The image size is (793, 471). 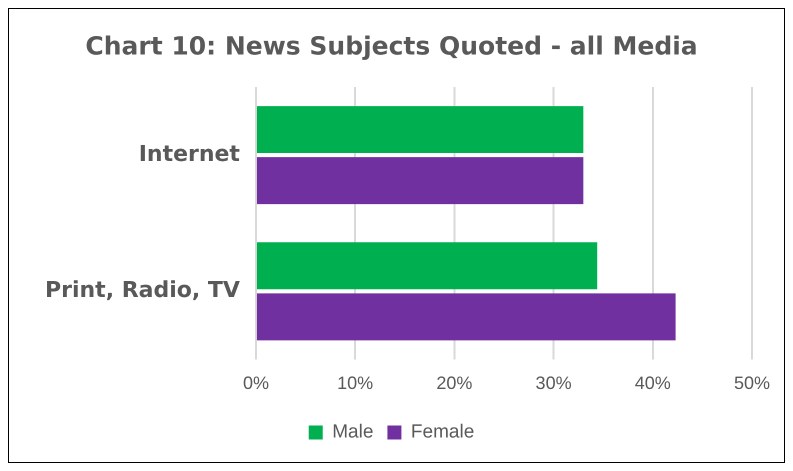 What do you see at coordinates (189, 154) in the screenshot?
I see `y-tick-label: Internet` at bounding box center [189, 154].